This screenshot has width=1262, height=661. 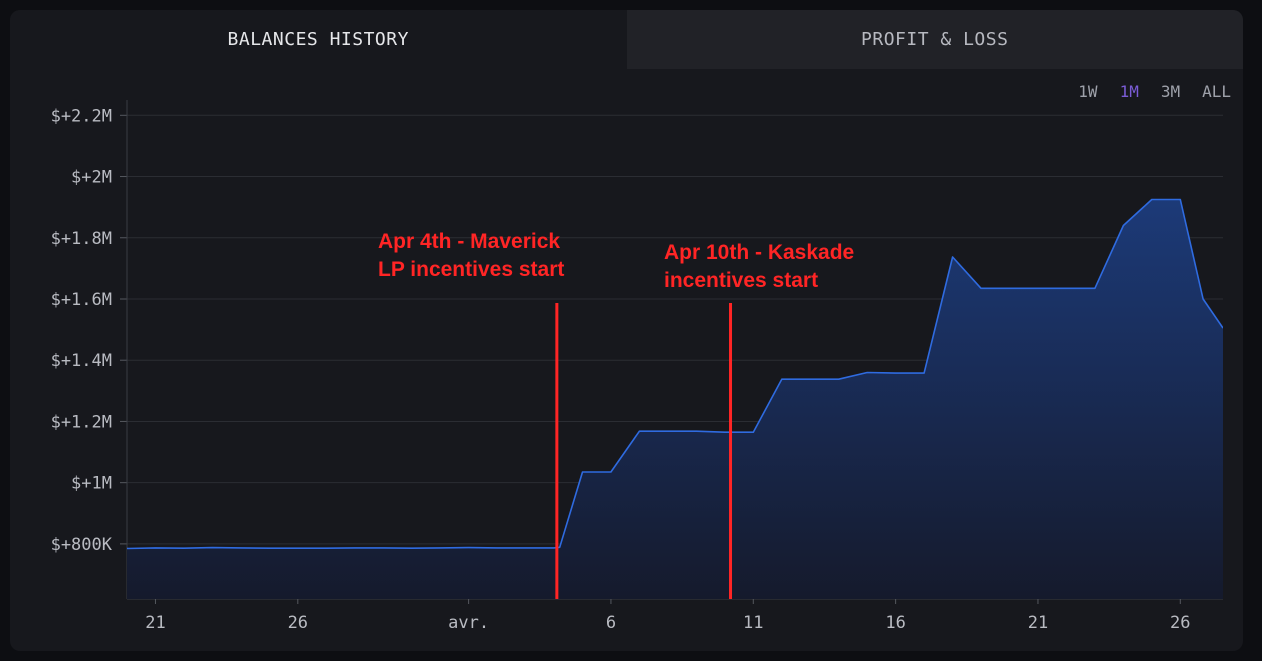 What do you see at coordinates (82, 545) in the screenshot?
I see `y-tick-label: $+800K` at bounding box center [82, 545].